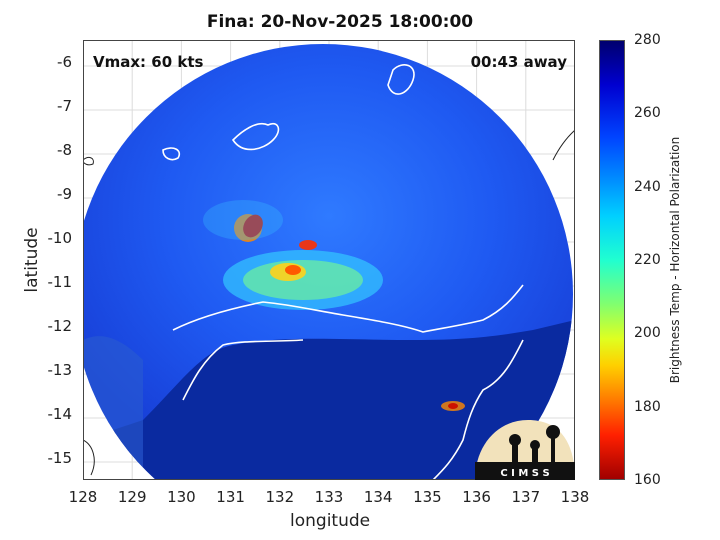 This screenshot has height=540, width=720. I want to click on colorbar-tick-label: 160, so click(647, 480).